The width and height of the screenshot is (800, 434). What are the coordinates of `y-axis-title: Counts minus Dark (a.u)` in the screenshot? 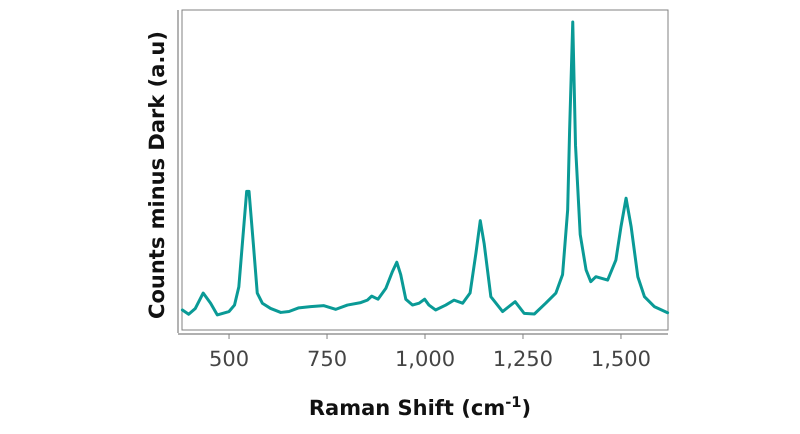 It's located at (157, 175).